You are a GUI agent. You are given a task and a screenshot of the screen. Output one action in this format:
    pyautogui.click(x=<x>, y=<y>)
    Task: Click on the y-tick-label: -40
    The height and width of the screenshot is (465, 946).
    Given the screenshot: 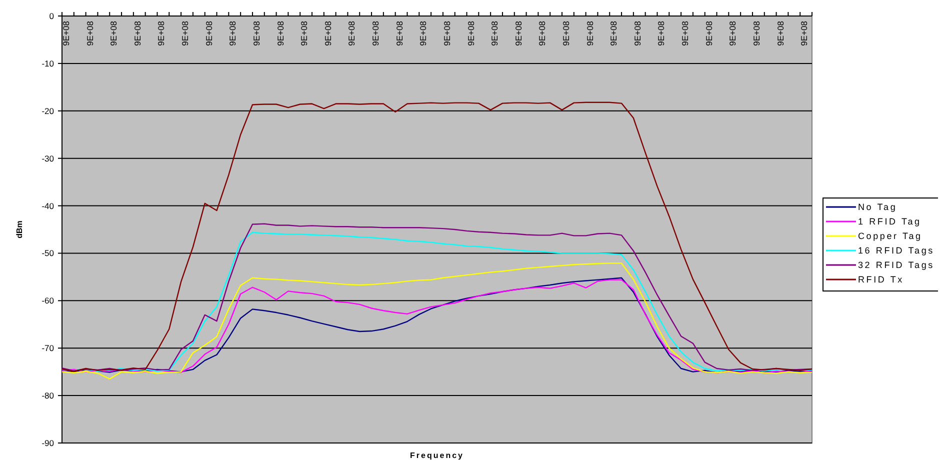 What is the action you would take?
    pyautogui.click(x=48, y=205)
    